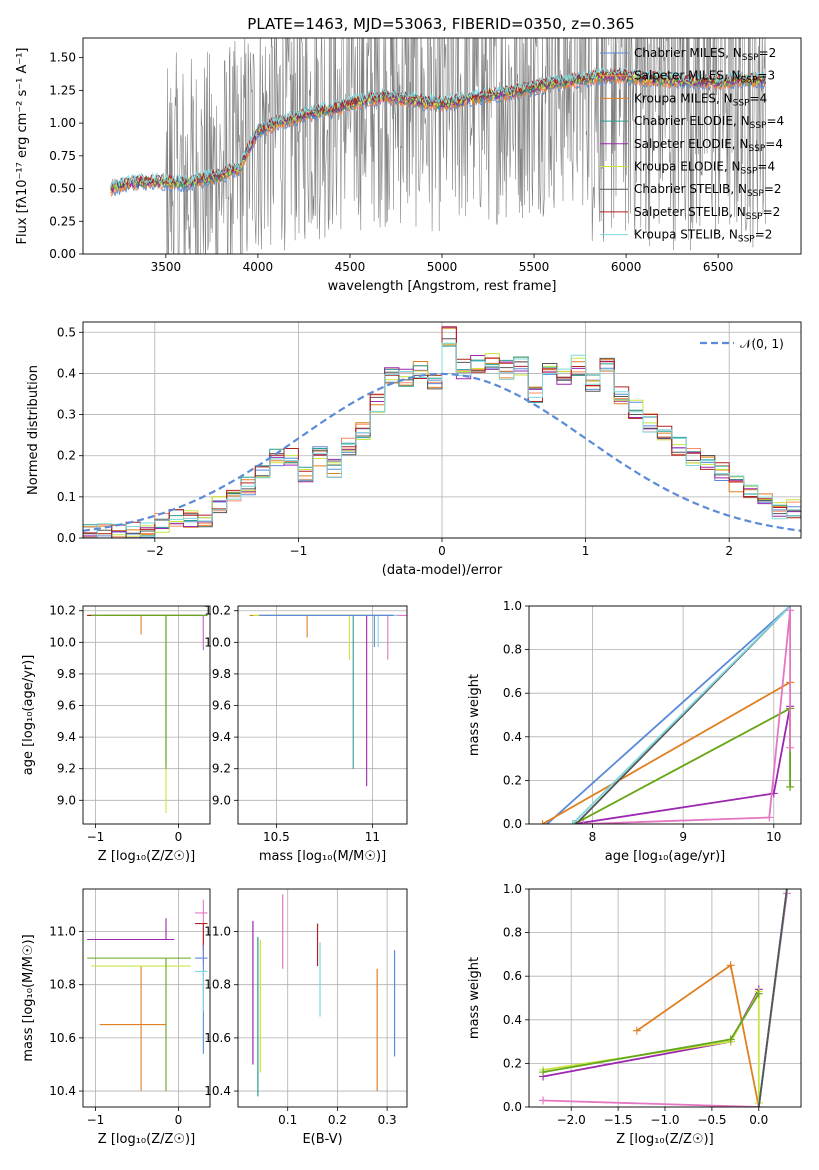 The width and height of the screenshot is (819, 1170). What do you see at coordinates (683, 837) in the screenshot?
I see `x-tick-label: 9` at bounding box center [683, 837].